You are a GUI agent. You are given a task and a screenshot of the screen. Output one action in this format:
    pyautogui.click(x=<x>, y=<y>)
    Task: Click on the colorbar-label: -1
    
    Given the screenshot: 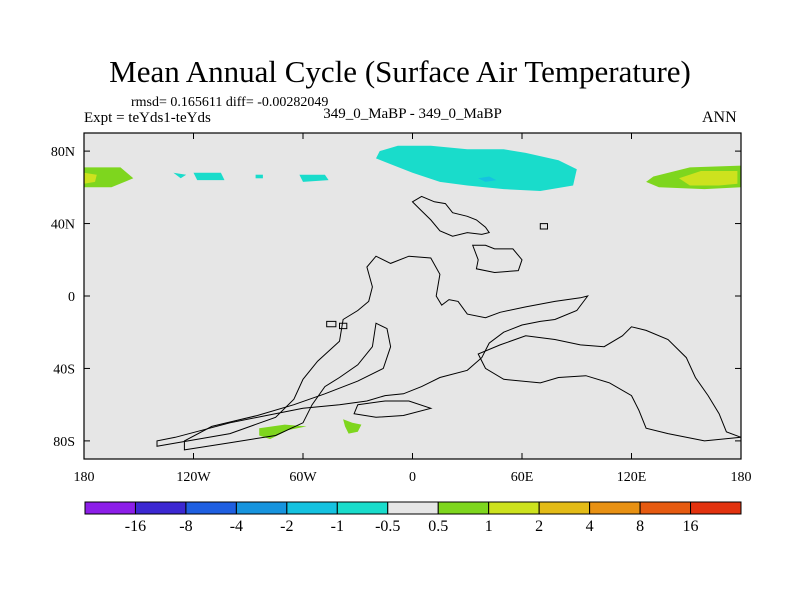 What is the action you would take?
    pyautogui.click(x=337, y=526)
    